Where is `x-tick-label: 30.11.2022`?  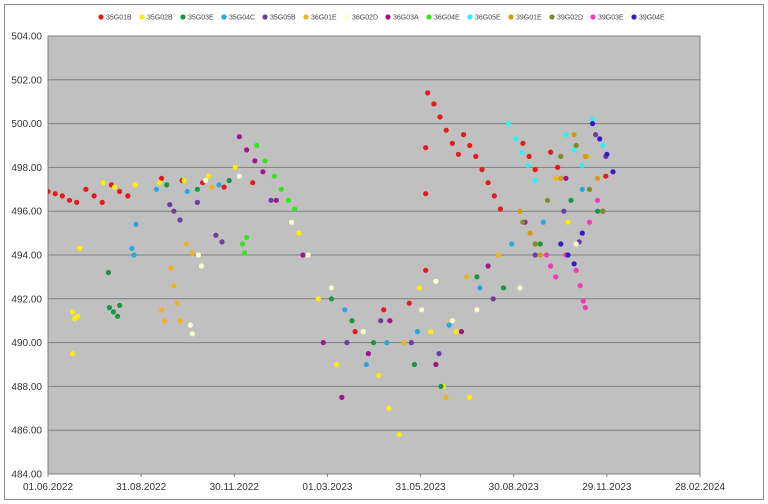
x-tick-label: 30.11.2022 is located at coordinates (235, 487).